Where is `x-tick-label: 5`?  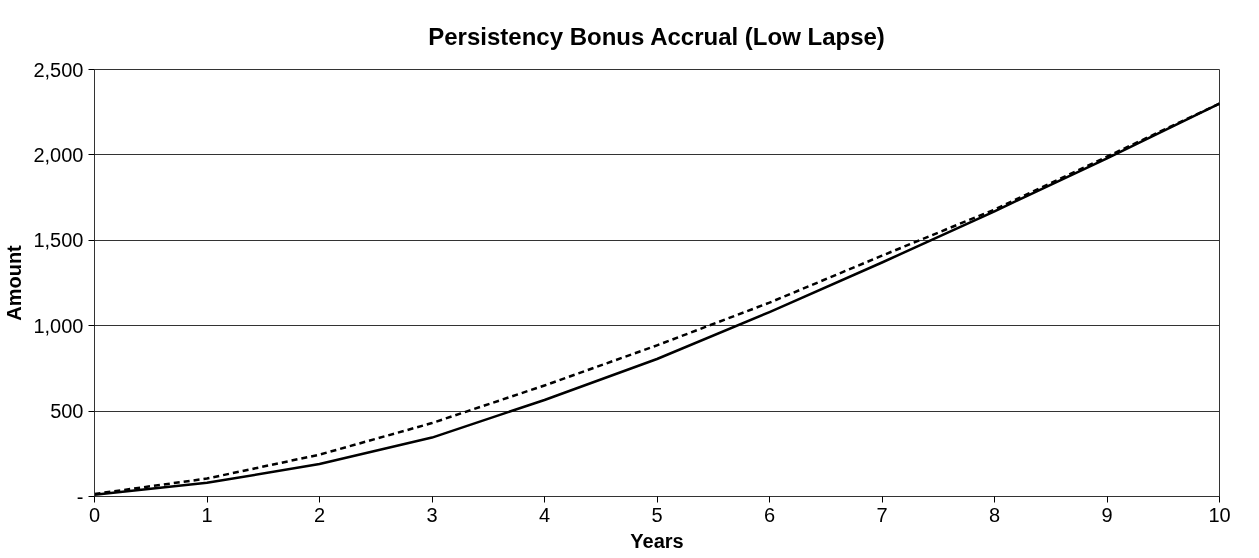 x-tick-label: 5 is located at coordinates (657, 514).